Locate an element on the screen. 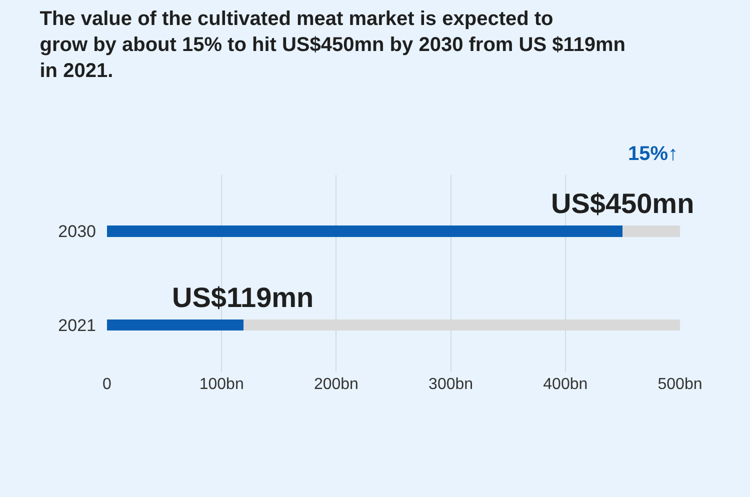  x-tick-label: 100bn is located at coordinates (221, 384).